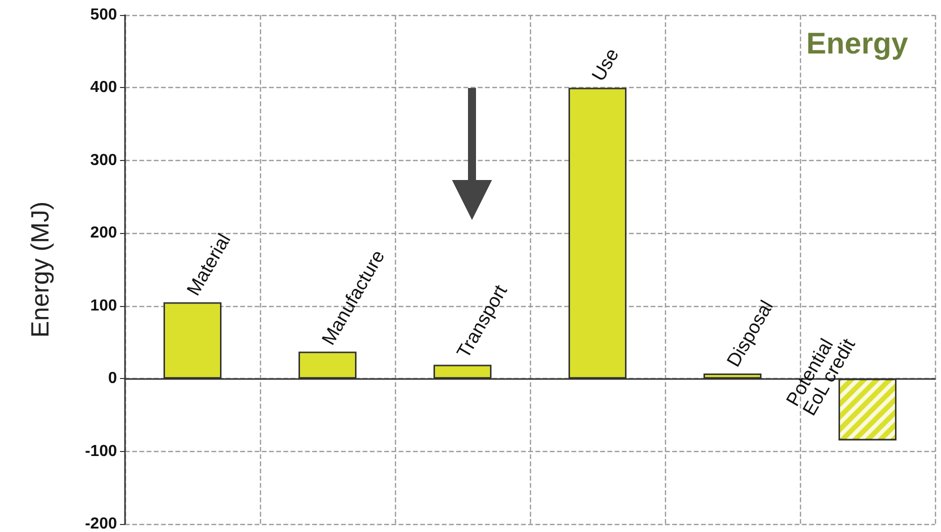 This screenshot has height=532, width=941. Describe the element at coordinates (606, 65) in the screenshot. I see `x-tick-label: Use` at that location.